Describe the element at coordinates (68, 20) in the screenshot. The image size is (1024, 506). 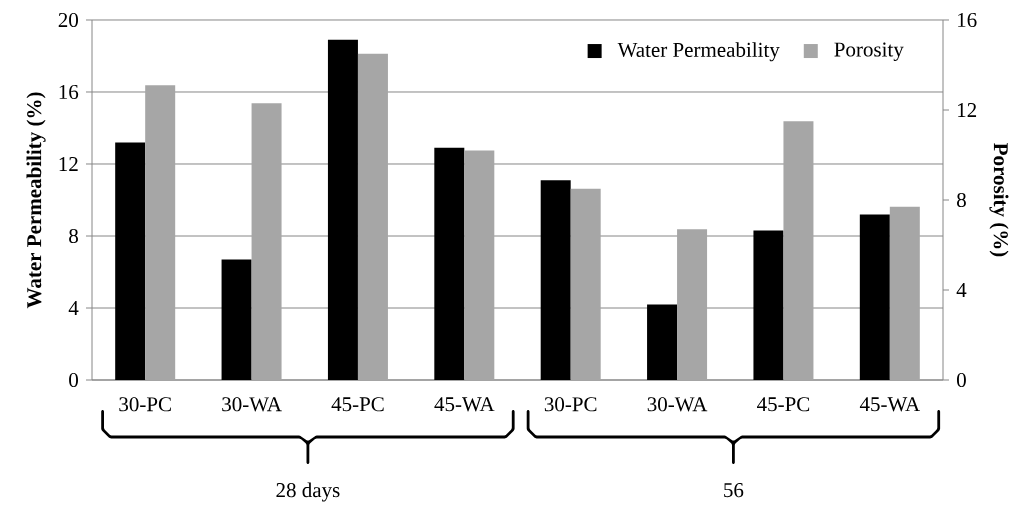
I see `y-tick-label: 20` at that location.